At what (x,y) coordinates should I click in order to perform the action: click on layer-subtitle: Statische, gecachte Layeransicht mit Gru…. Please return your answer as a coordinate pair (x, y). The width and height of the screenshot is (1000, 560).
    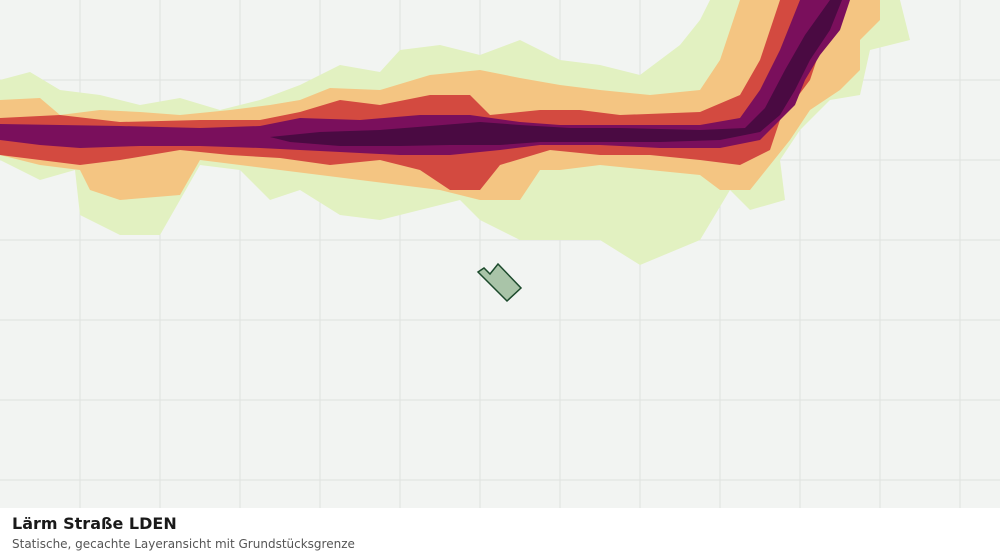
    Looking at the image, I should click on (183, 544).